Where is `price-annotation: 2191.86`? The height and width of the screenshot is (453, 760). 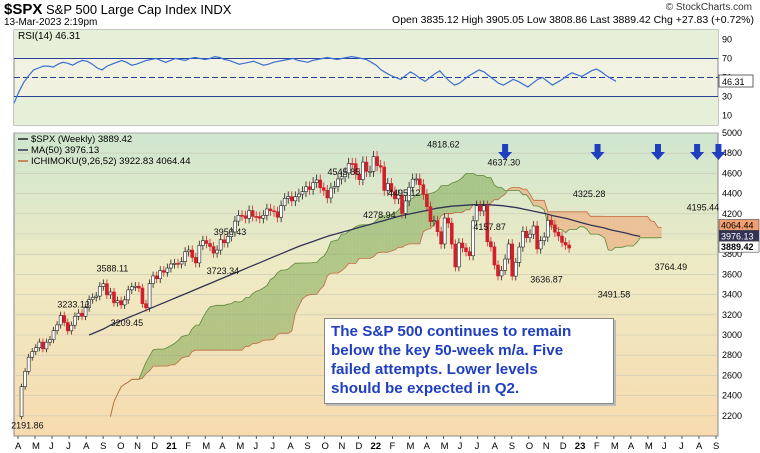
price-annotation: 2191.86 is located at coordinates (27, 426).